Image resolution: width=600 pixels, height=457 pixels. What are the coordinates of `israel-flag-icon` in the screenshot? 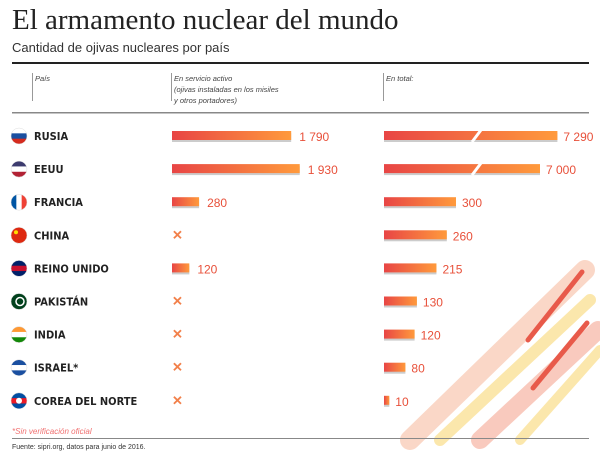 It's located at (19, 367).